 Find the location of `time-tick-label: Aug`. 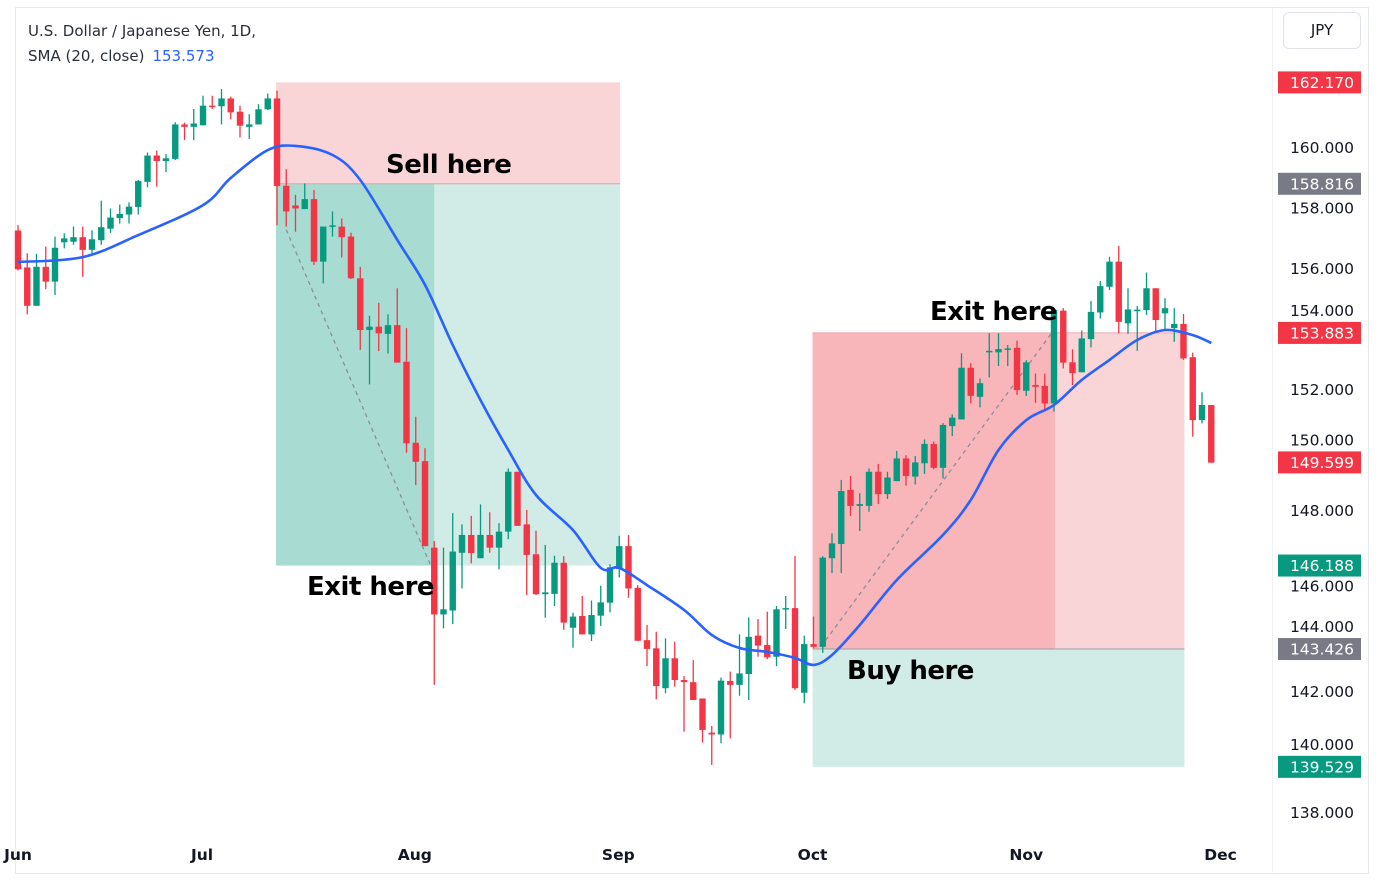

time-tick-label: Aug is located at coordinates (415, 855).